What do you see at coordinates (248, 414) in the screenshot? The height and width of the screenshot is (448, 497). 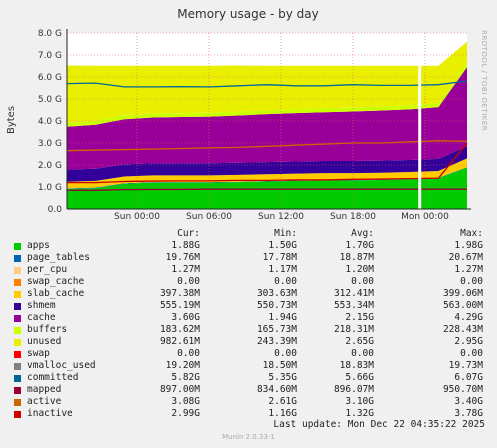 I see `legend-row-inactive: inactive 2.99G 1.16G 1.32G 3.78G` at bounding box center [248, 414].